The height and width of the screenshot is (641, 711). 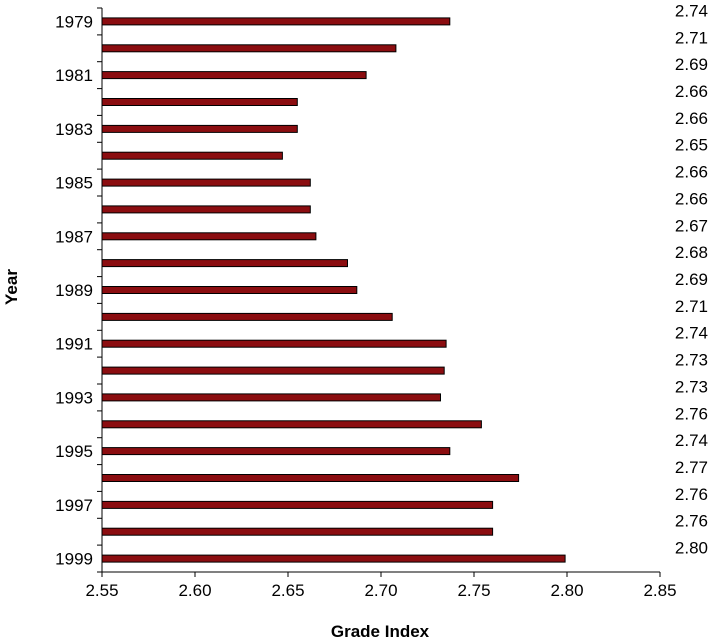 What do you see at coordinates (209, 236) in the screenshot?
I see `bar-1987` at bounding box center [209, 236].